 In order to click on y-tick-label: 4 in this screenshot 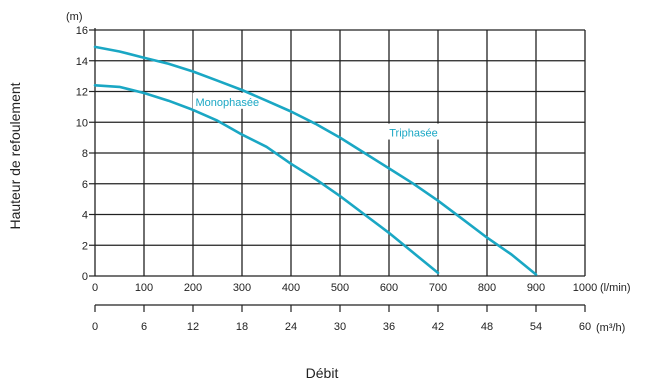, I will do `click(85, 216)`.